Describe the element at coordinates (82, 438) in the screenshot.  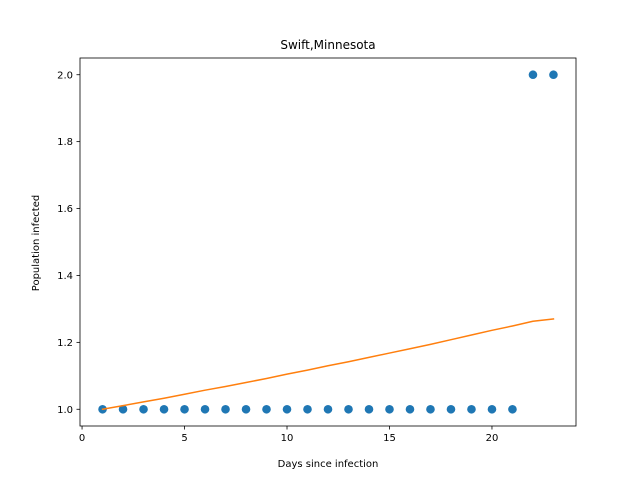
I see `x-tick-label: 0` at that location.